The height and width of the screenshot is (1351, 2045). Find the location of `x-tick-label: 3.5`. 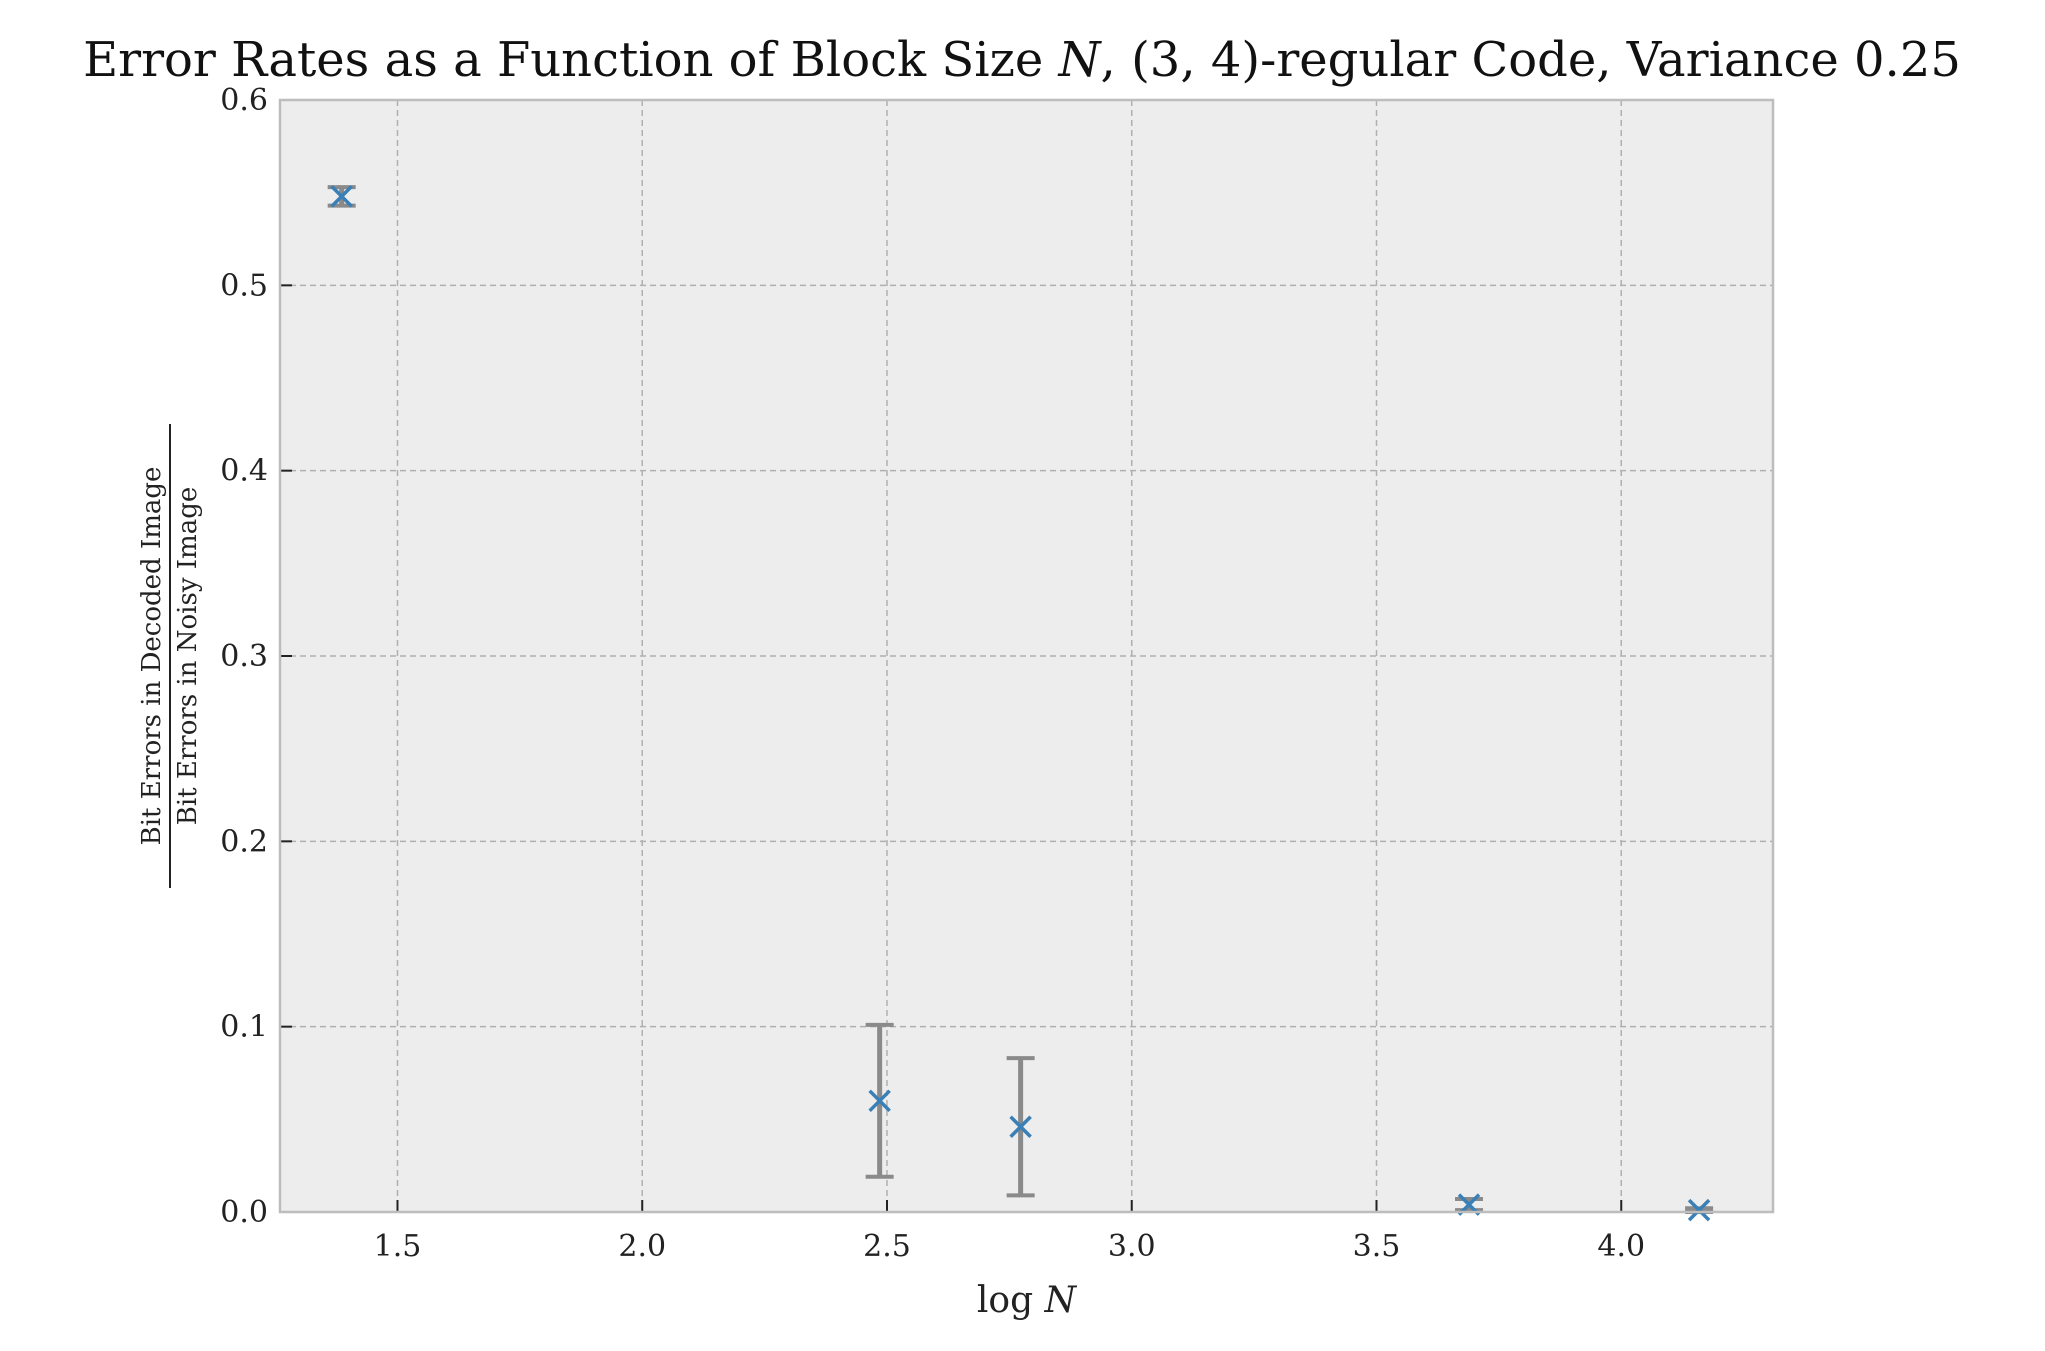

x-tick-label: 3.5 is located at coordinates (1377, 1246).